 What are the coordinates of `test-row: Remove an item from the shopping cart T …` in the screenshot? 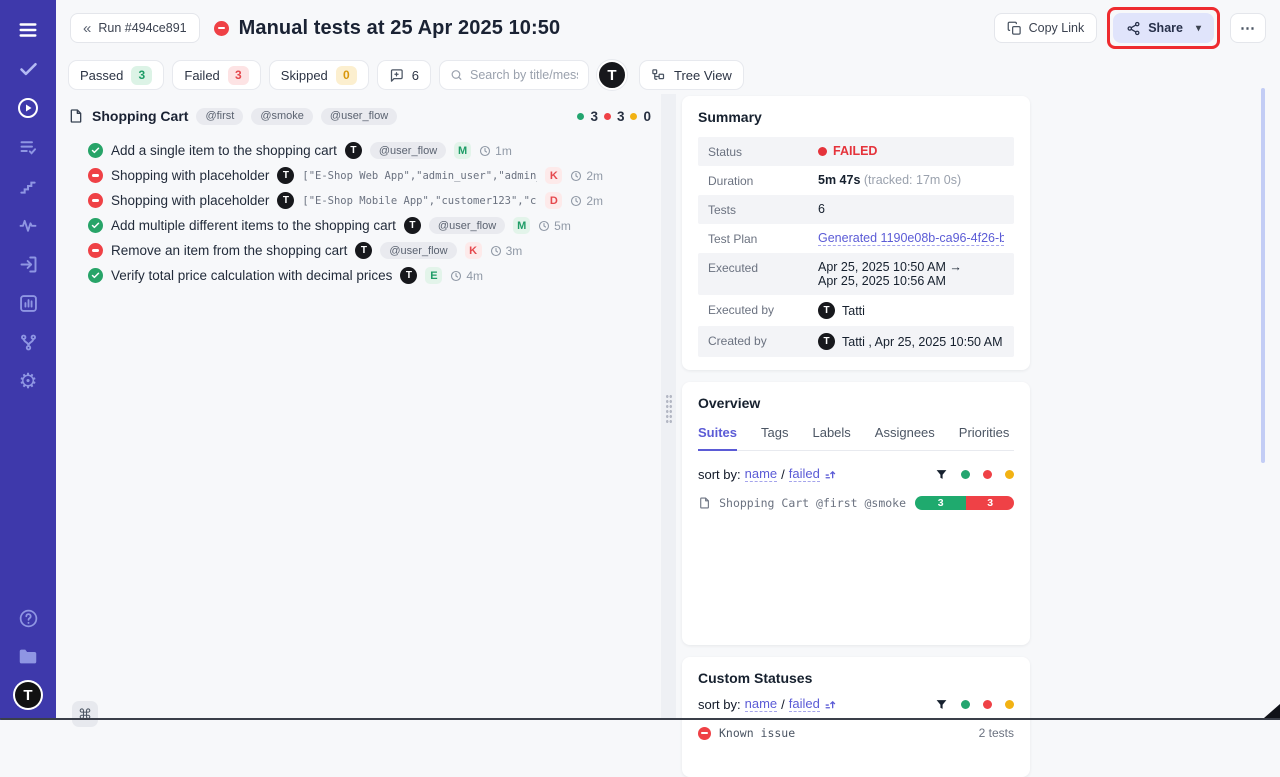 It's located at (364, 250).